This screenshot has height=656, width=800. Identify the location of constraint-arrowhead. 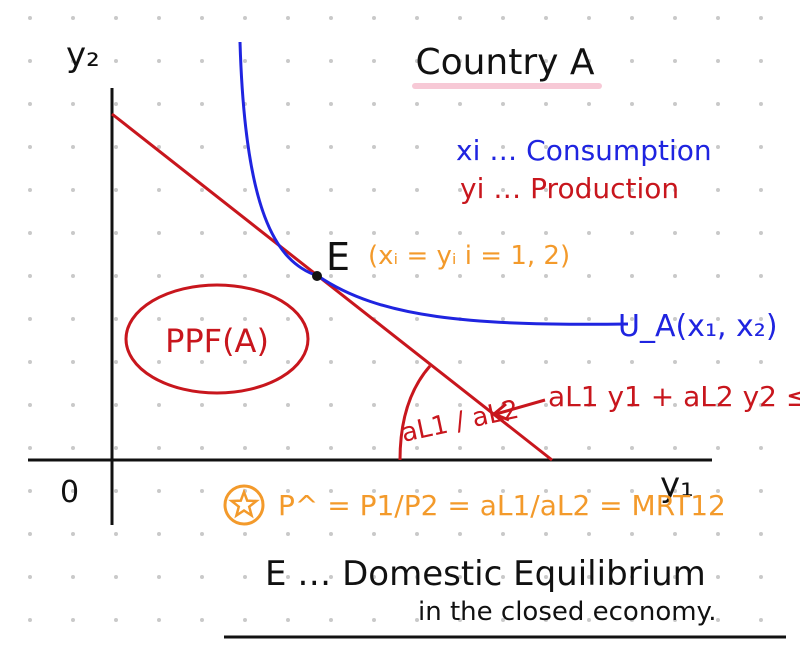
(500, 412).